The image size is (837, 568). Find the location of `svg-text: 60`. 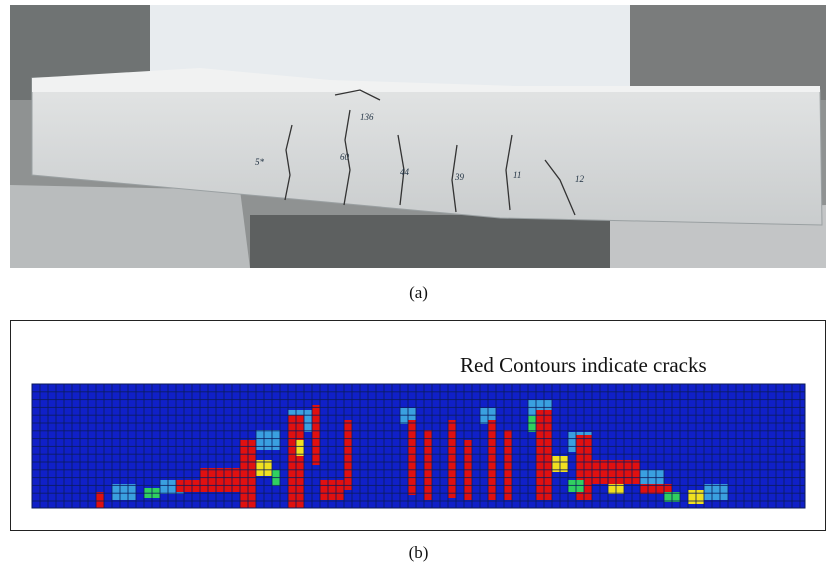

svg-text: 60 is located at coordinates (345, 157).